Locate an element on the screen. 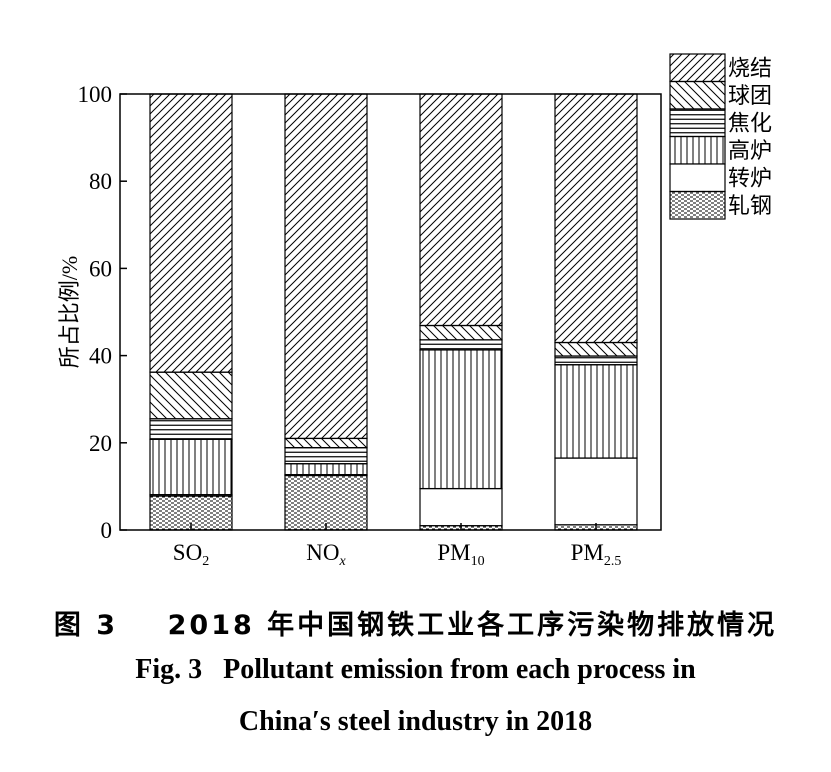 The image size is (831, 772). y-tick-label-40: 40 is located at coordinates (100, 356).